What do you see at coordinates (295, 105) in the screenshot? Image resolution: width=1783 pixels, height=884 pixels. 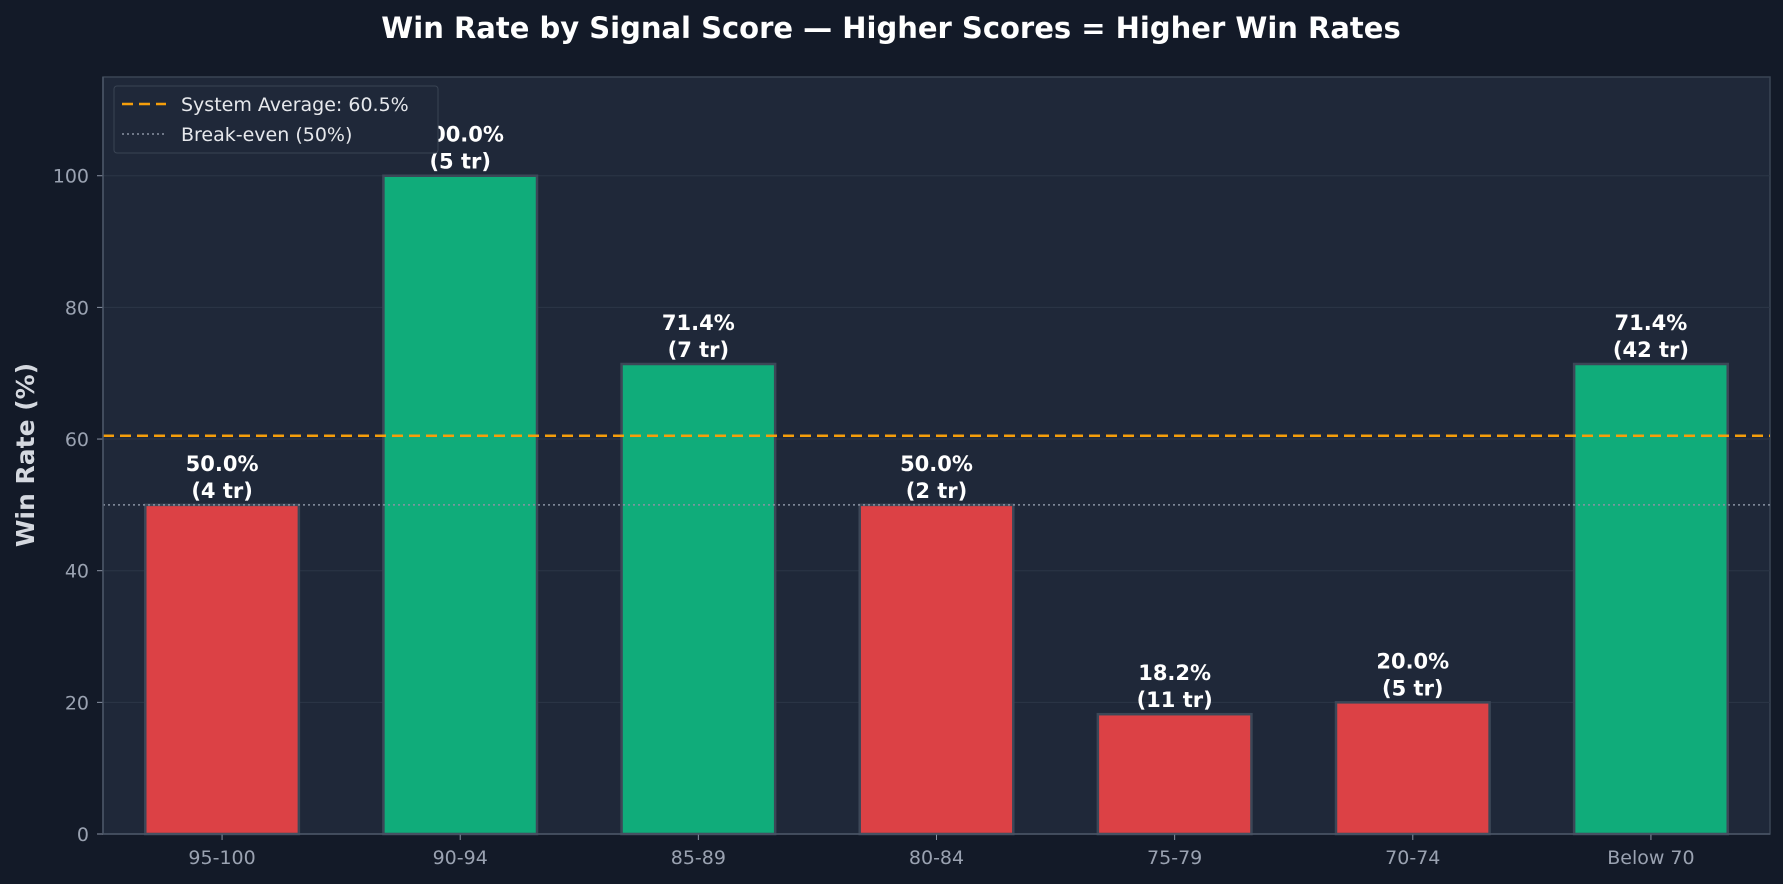 I see `legend-label-system-average: System Average: 60.5%` at bounding box center [295, 105].